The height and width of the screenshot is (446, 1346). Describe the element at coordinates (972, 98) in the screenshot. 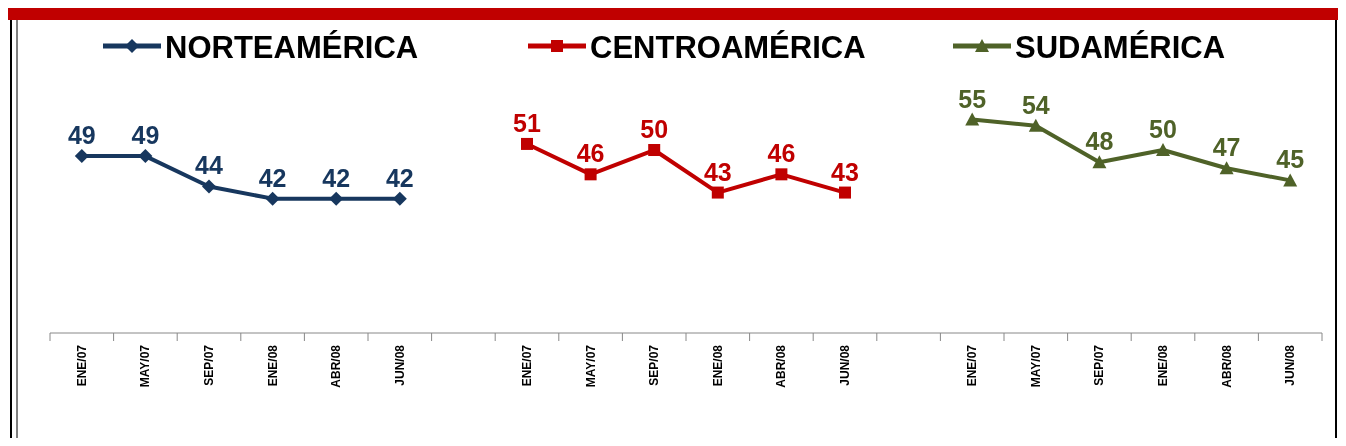

I see `data-label: 55` at that location.